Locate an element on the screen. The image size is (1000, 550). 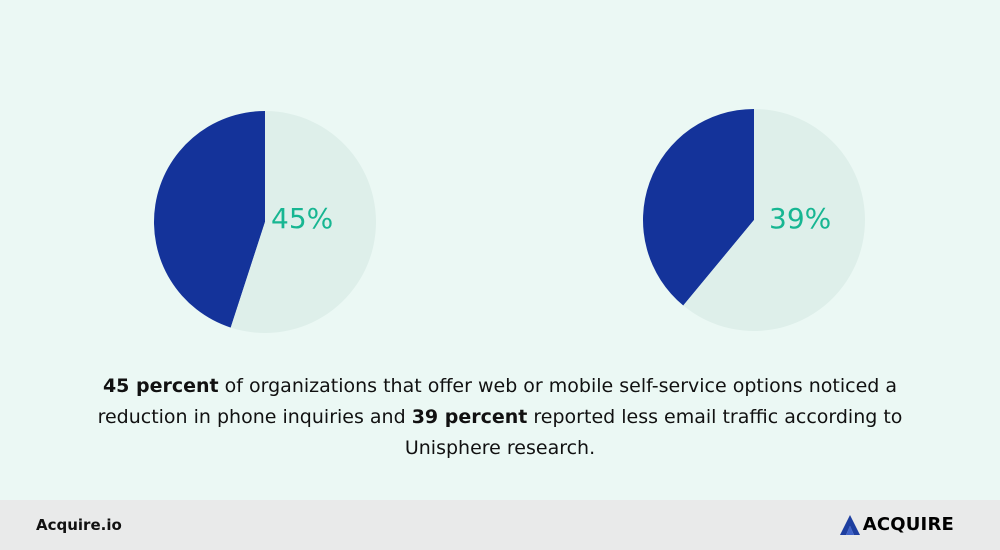
pie-slice-45-percent is located at coordinates (209, 219).